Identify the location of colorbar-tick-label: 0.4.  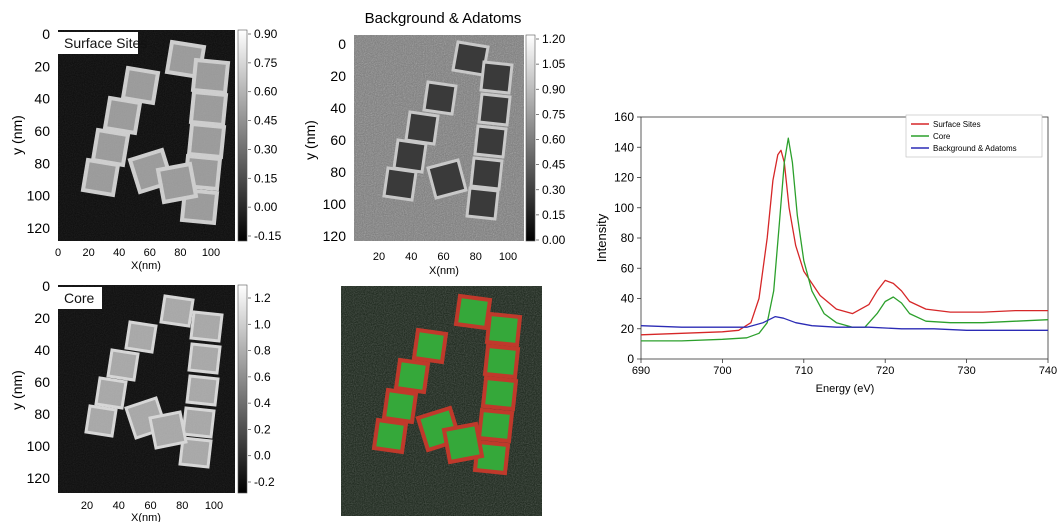
(262, 403).